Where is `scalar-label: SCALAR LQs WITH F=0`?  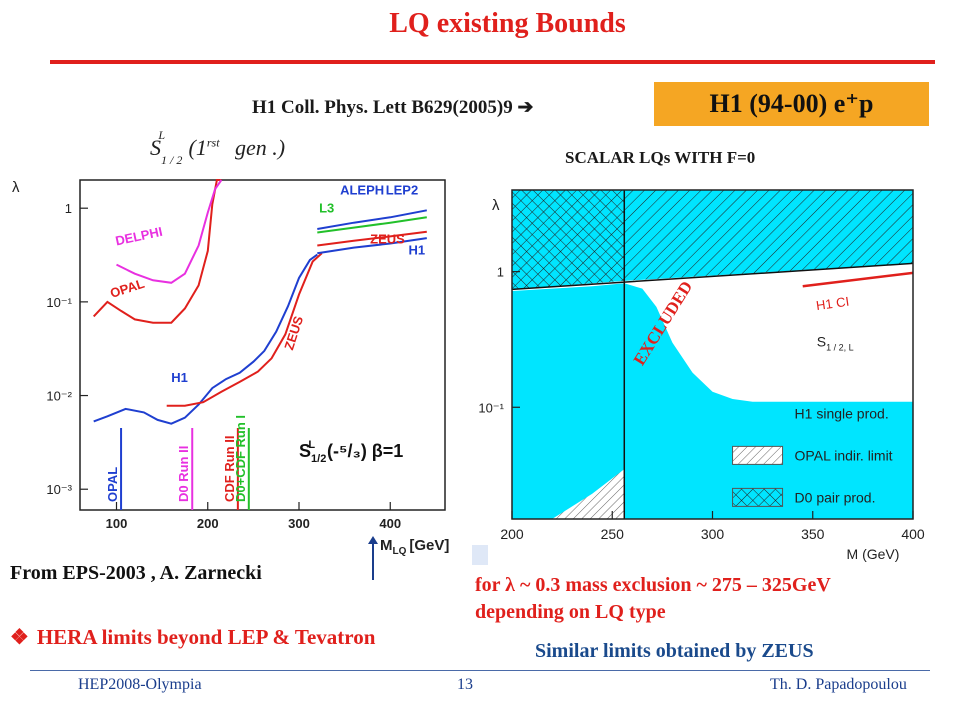 scalar-label: SCALAR LQs WITH F=0 is located at coordinates (660, 157).